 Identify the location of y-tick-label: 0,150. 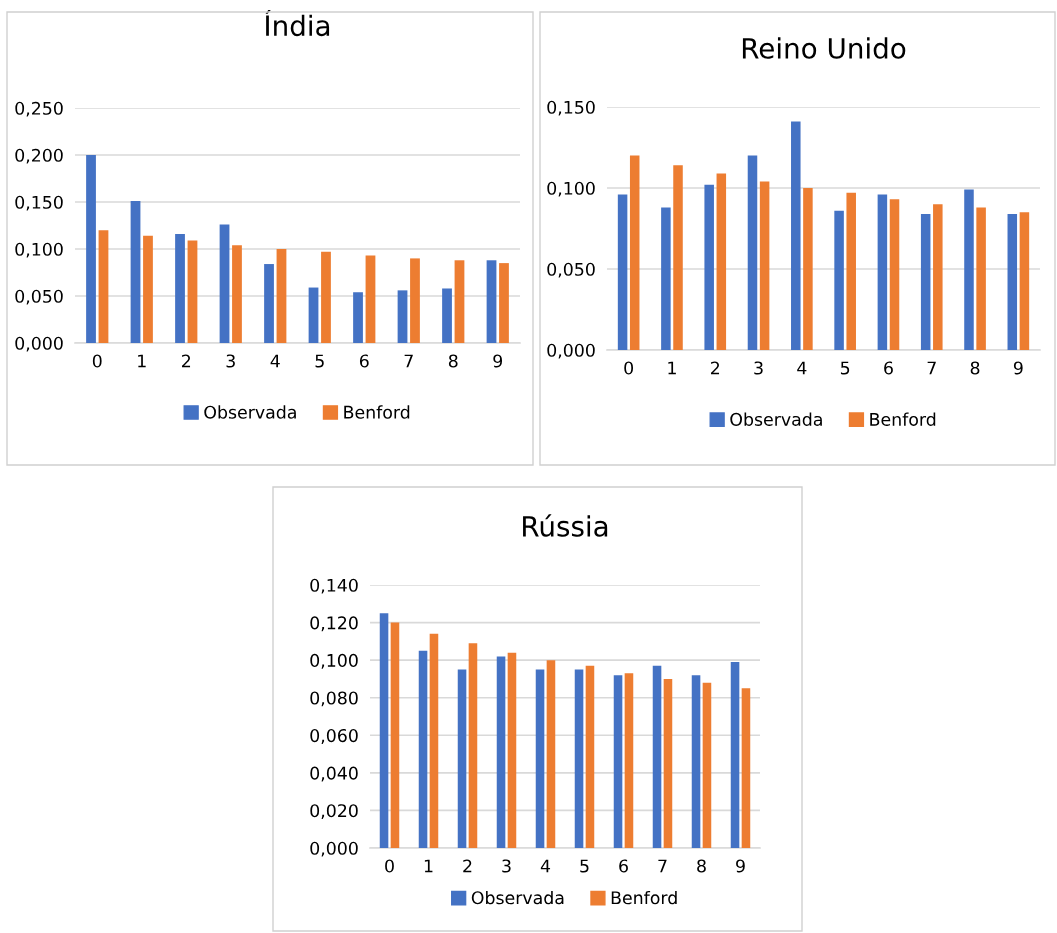
(571, 108).